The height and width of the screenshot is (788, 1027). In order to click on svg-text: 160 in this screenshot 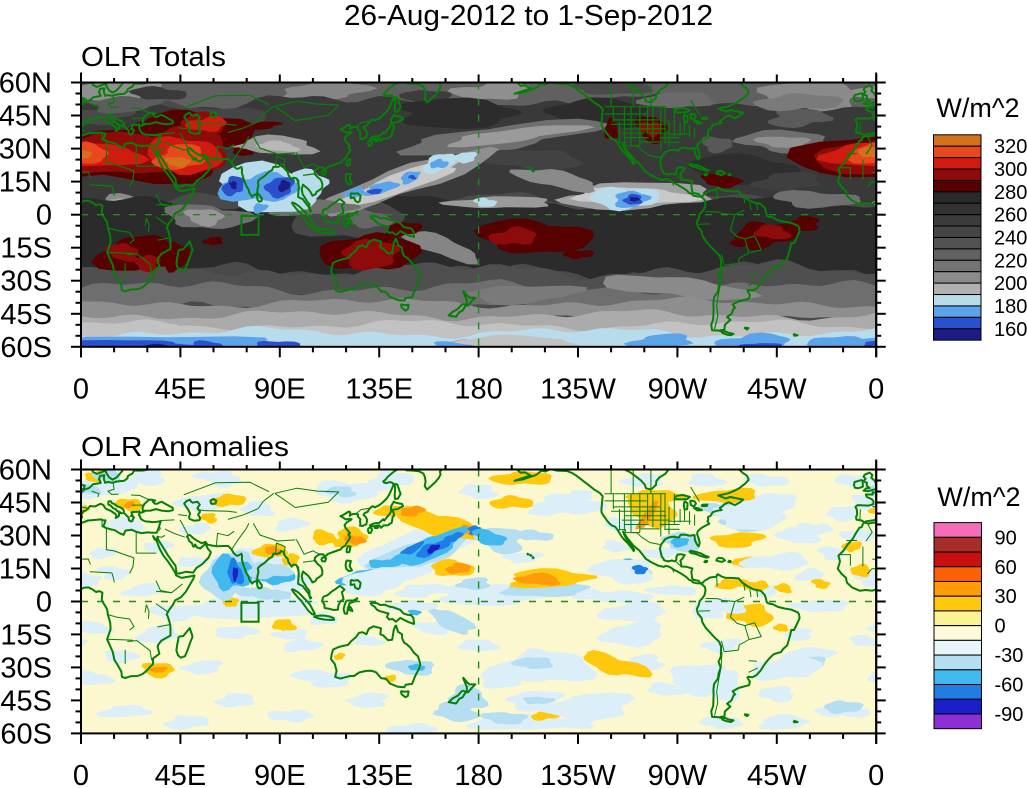, I will do `click(1010, 330)`.